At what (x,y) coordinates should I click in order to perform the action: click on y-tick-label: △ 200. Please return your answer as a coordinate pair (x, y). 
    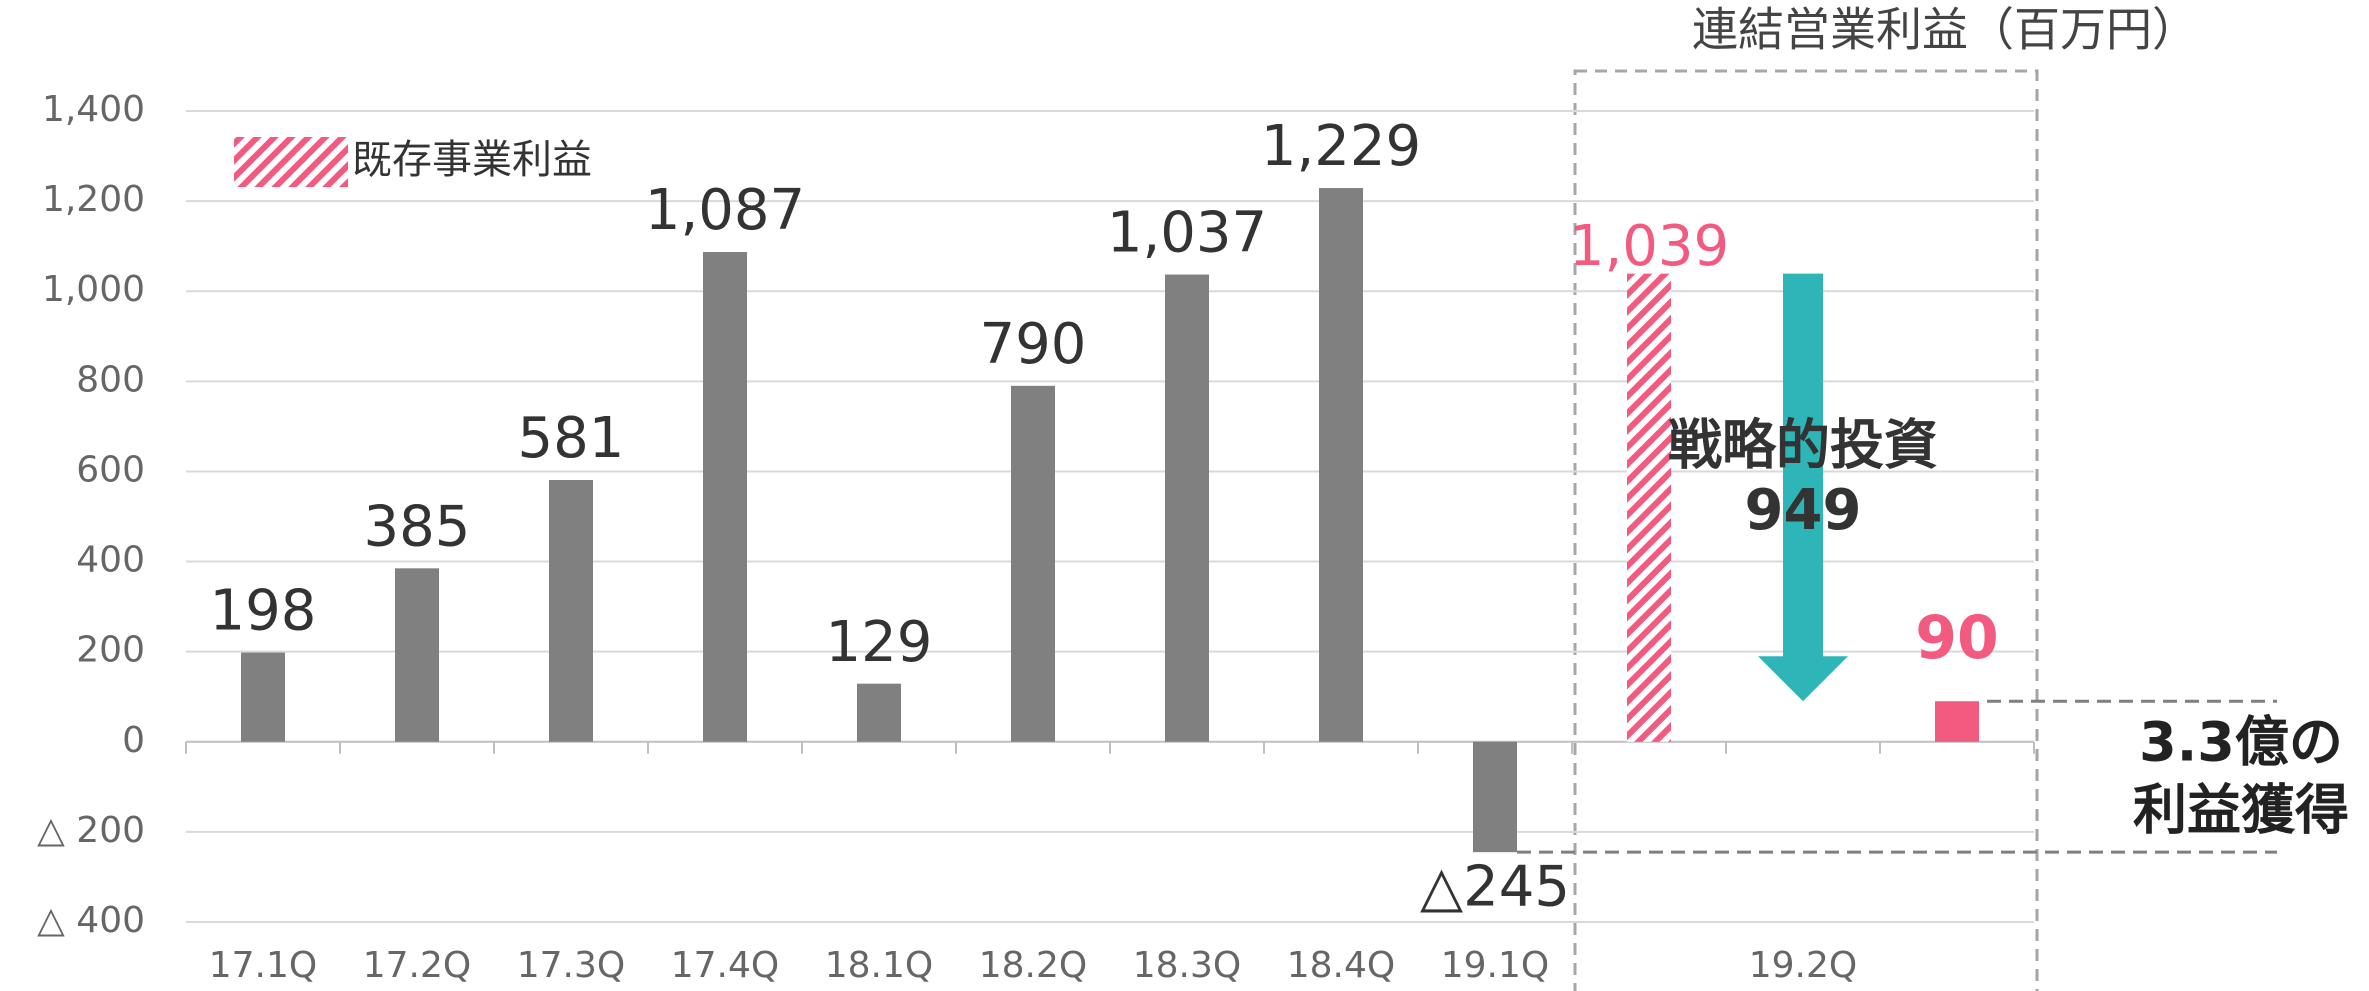
    Looking at the image, I should click on (91, 830).